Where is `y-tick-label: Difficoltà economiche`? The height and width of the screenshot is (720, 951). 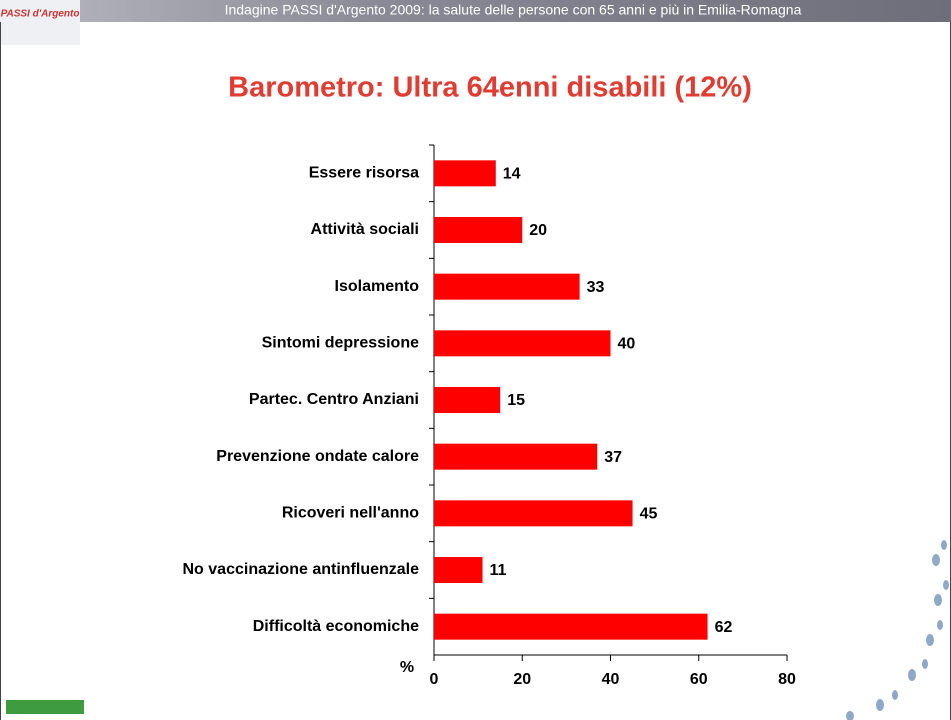 y-tick-label: Difficoltà economiche is located at coordinates (336, 626).